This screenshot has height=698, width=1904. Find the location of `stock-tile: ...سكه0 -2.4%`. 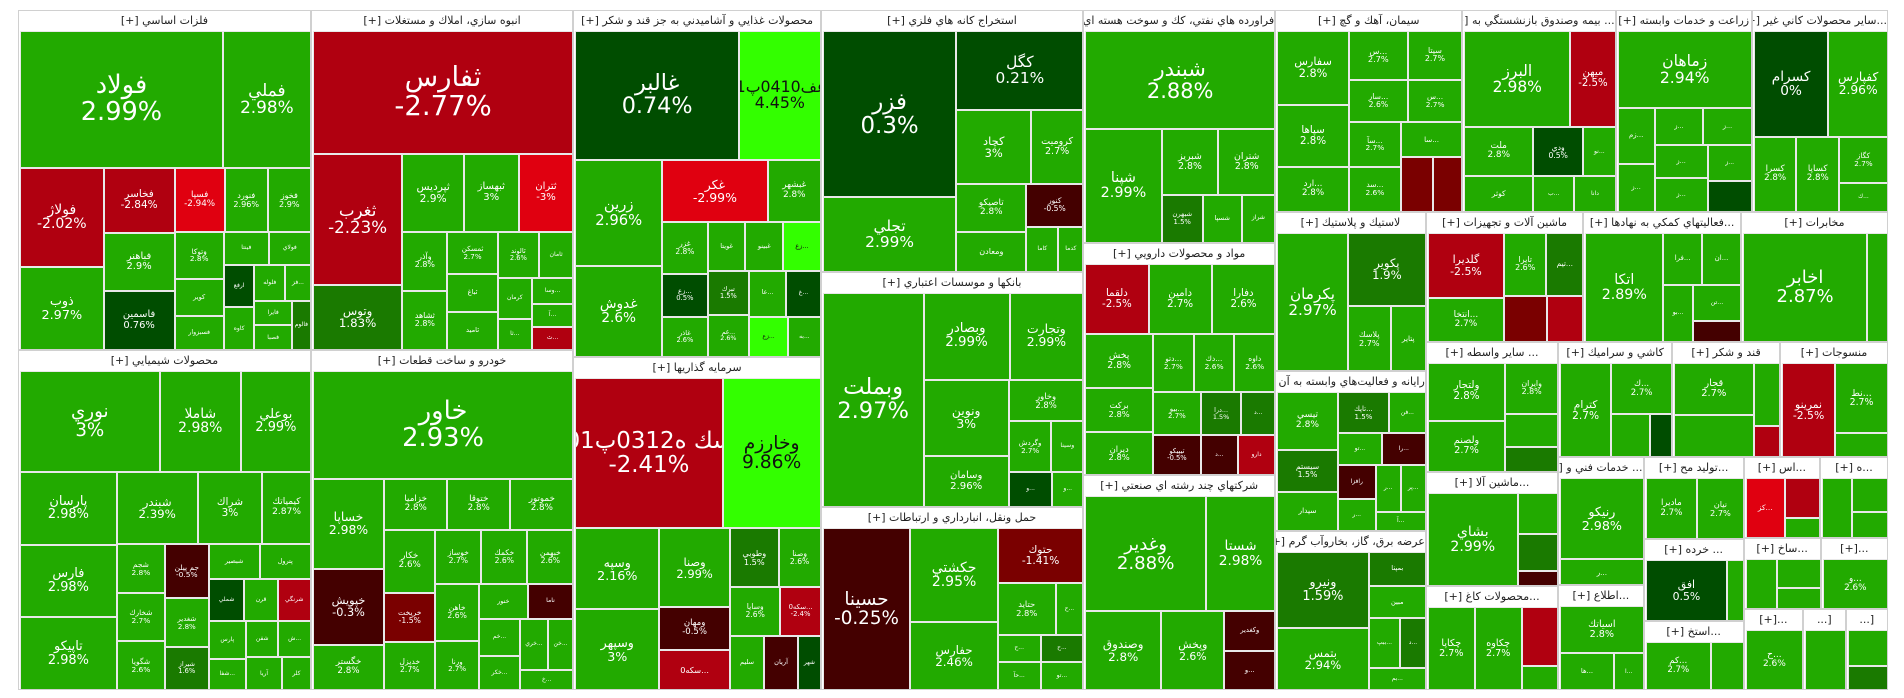

stock-tile: ...سكه0 -2.4% is located at coordinates (800, 611).